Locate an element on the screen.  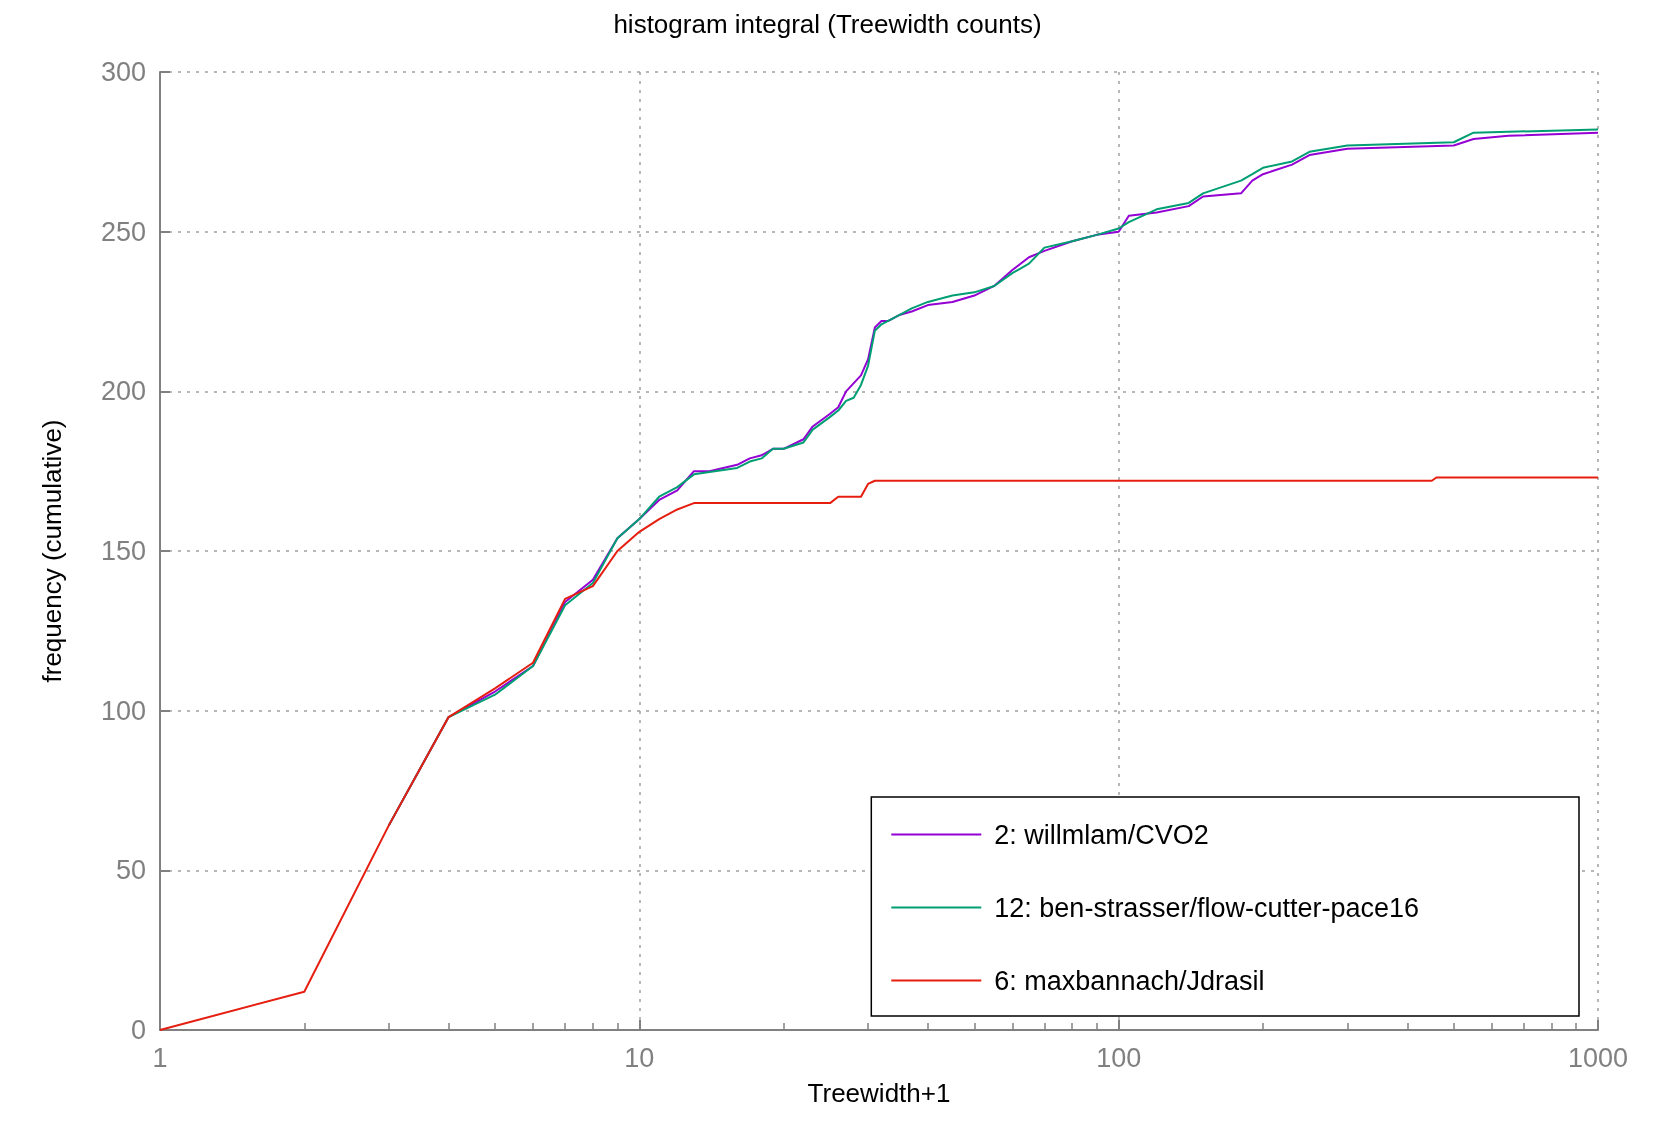
y-tick-label: 0 is located at coordinates (138, 1030).